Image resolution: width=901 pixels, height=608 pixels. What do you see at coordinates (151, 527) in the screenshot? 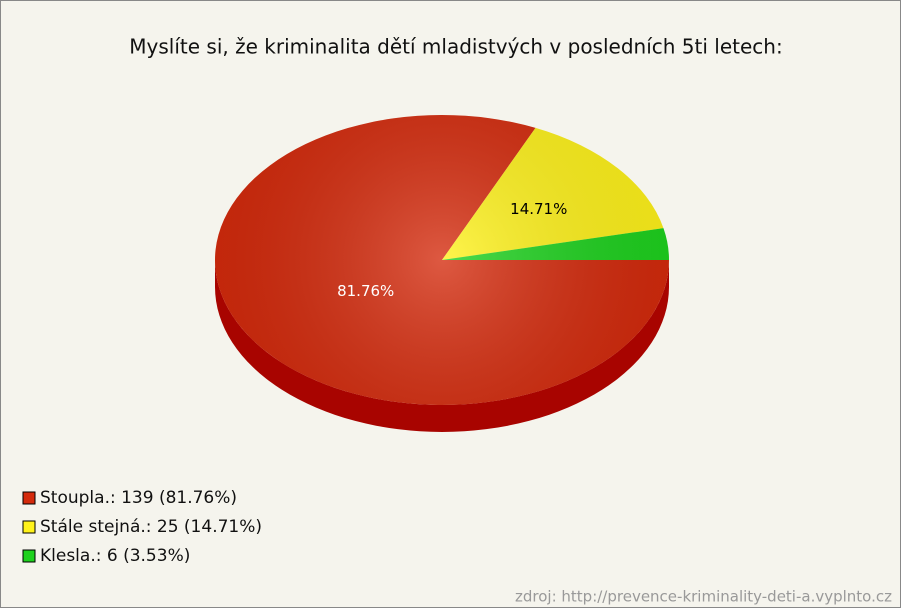
I see `legend-label: Stále stejná.: 25 (14.71%)` at bounding box center [151, 527].